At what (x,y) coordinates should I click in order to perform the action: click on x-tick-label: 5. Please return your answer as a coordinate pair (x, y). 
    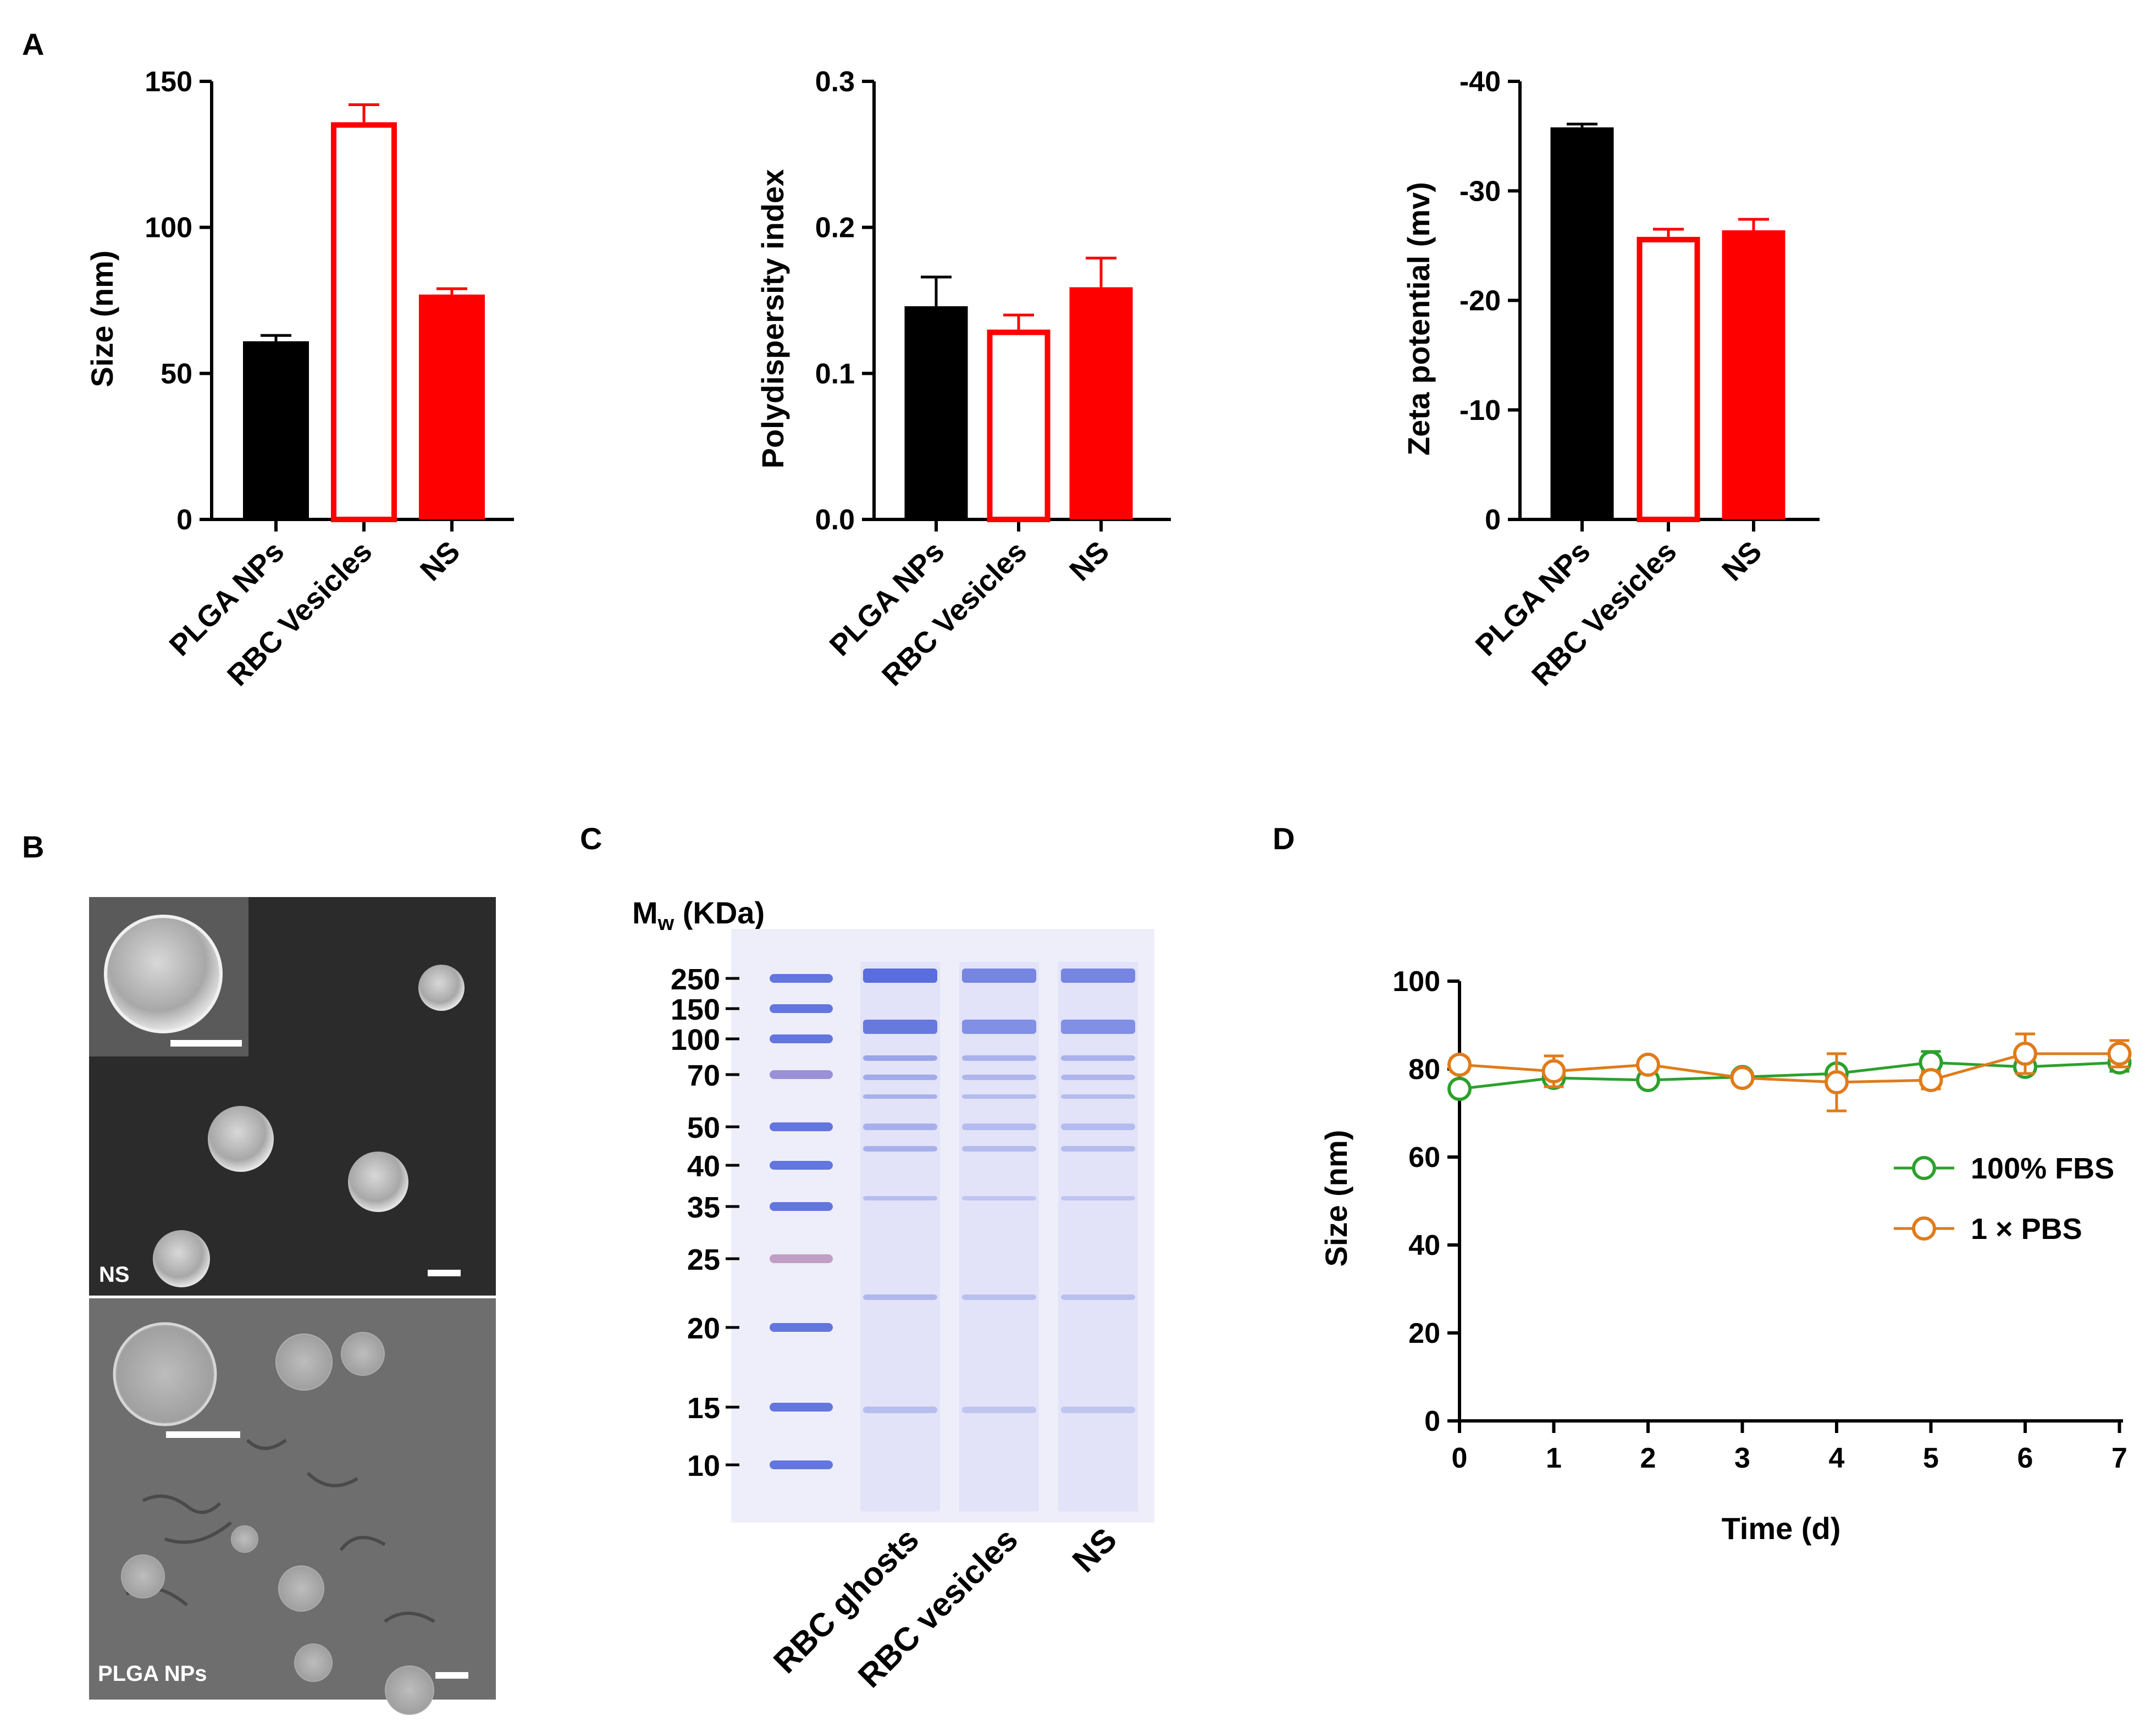
    Looking at the image, I should click on (1931, 1458).